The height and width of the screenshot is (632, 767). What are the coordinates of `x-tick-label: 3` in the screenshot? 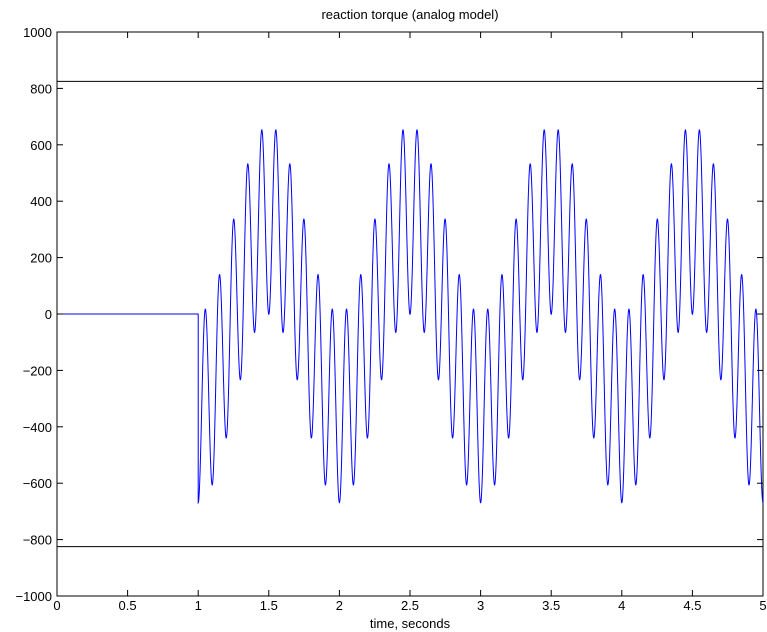 It's located at (480, 605).